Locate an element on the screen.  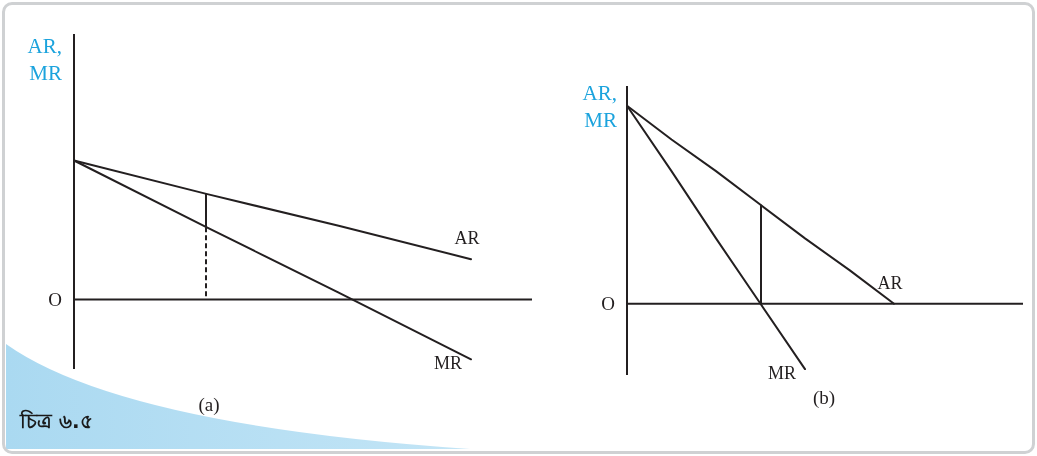
text: O is located at coordinates (55, 299).